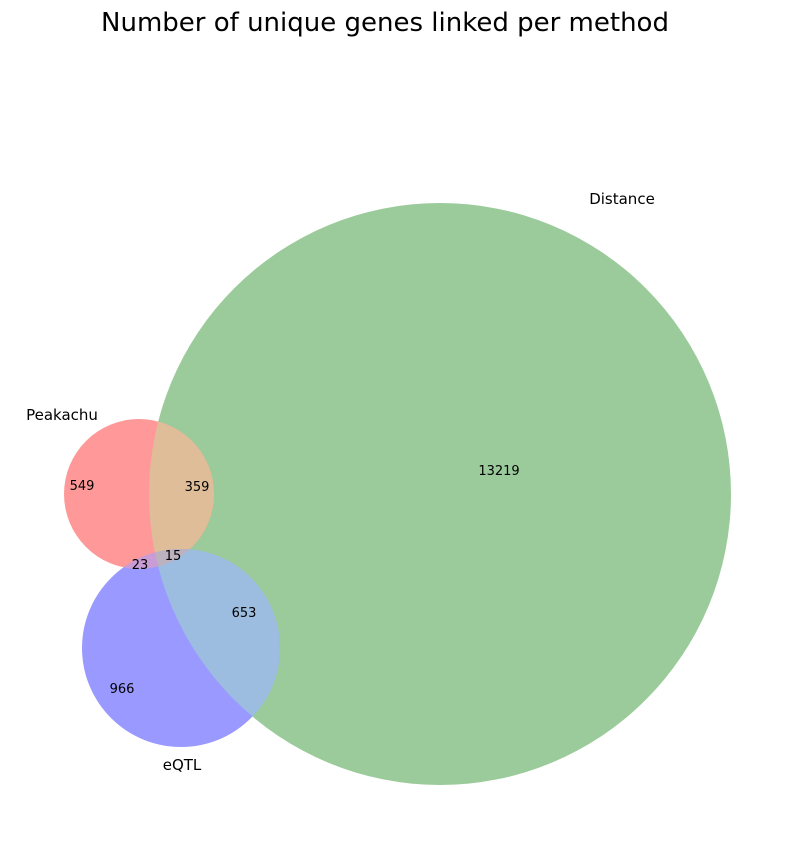  What do you see at coordinates (622, 199) in the screenshot?
I see `set-label-distance: Distance` at bounding box center [622, 199].